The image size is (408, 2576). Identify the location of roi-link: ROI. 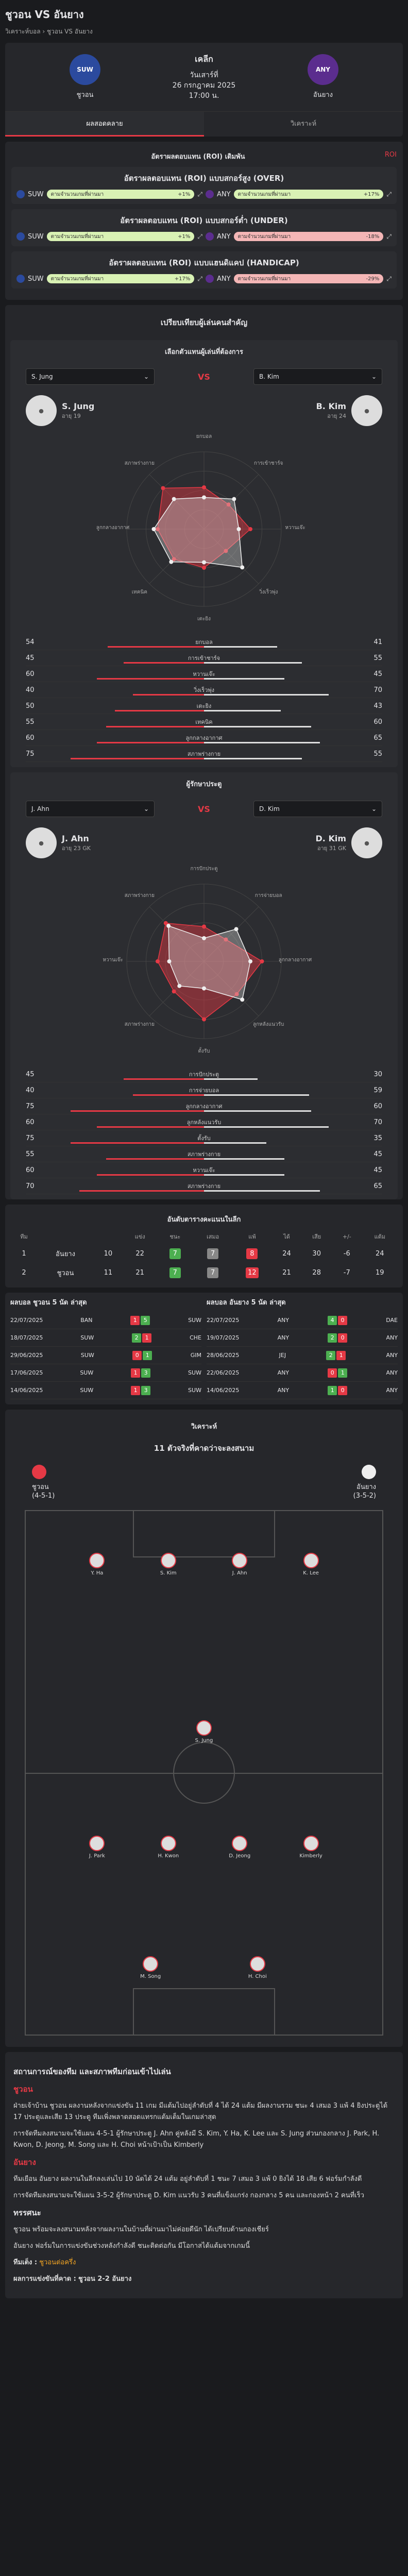
(390, 155).